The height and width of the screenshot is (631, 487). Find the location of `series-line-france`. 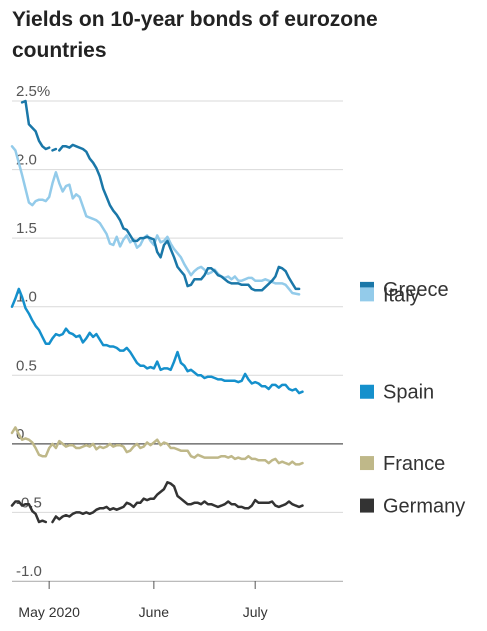

series-line-france is located at coordinates (157, 446).